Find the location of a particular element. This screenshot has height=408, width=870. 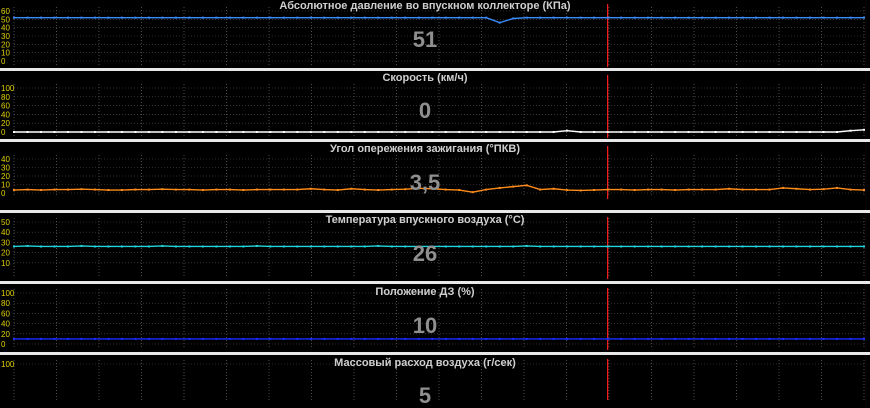

current-value: 0 is located at coordinates (425, 110).